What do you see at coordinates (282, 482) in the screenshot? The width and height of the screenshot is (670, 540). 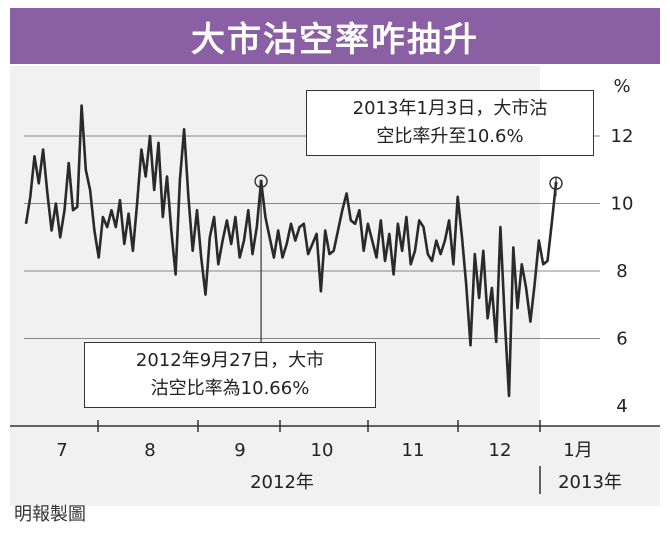 I see `x-year-label-2012: 2012年` at bounding box center [282, 482].